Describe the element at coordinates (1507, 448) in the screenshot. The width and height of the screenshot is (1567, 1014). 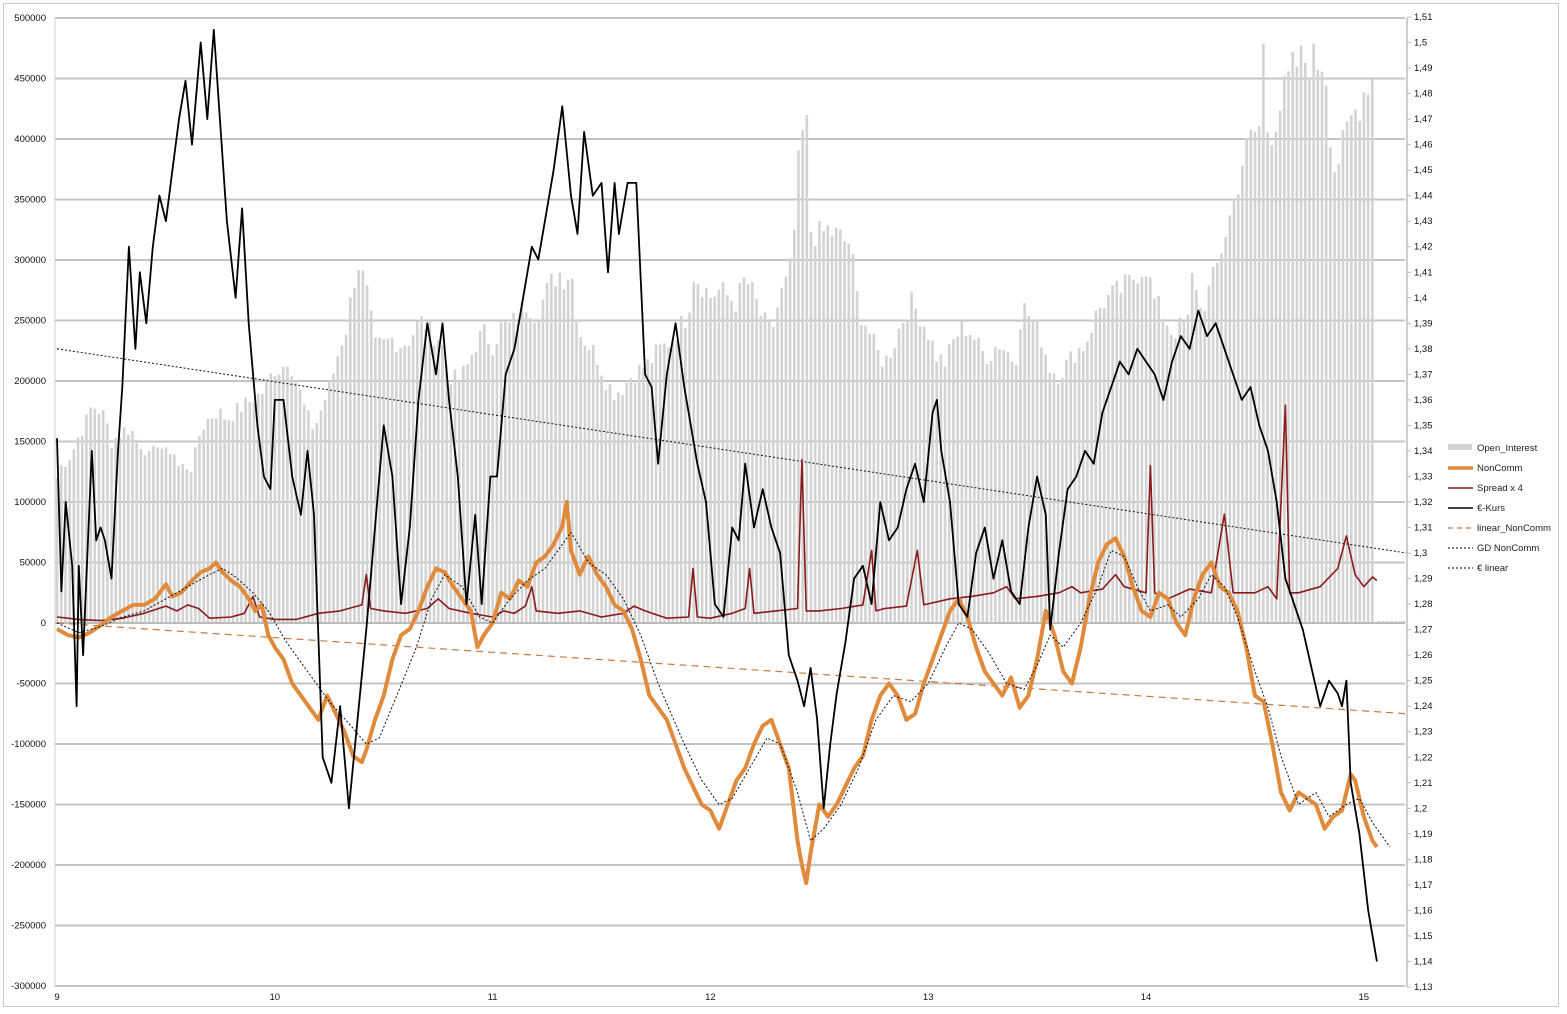
I see `legend-label: Open_Interest` at that location.